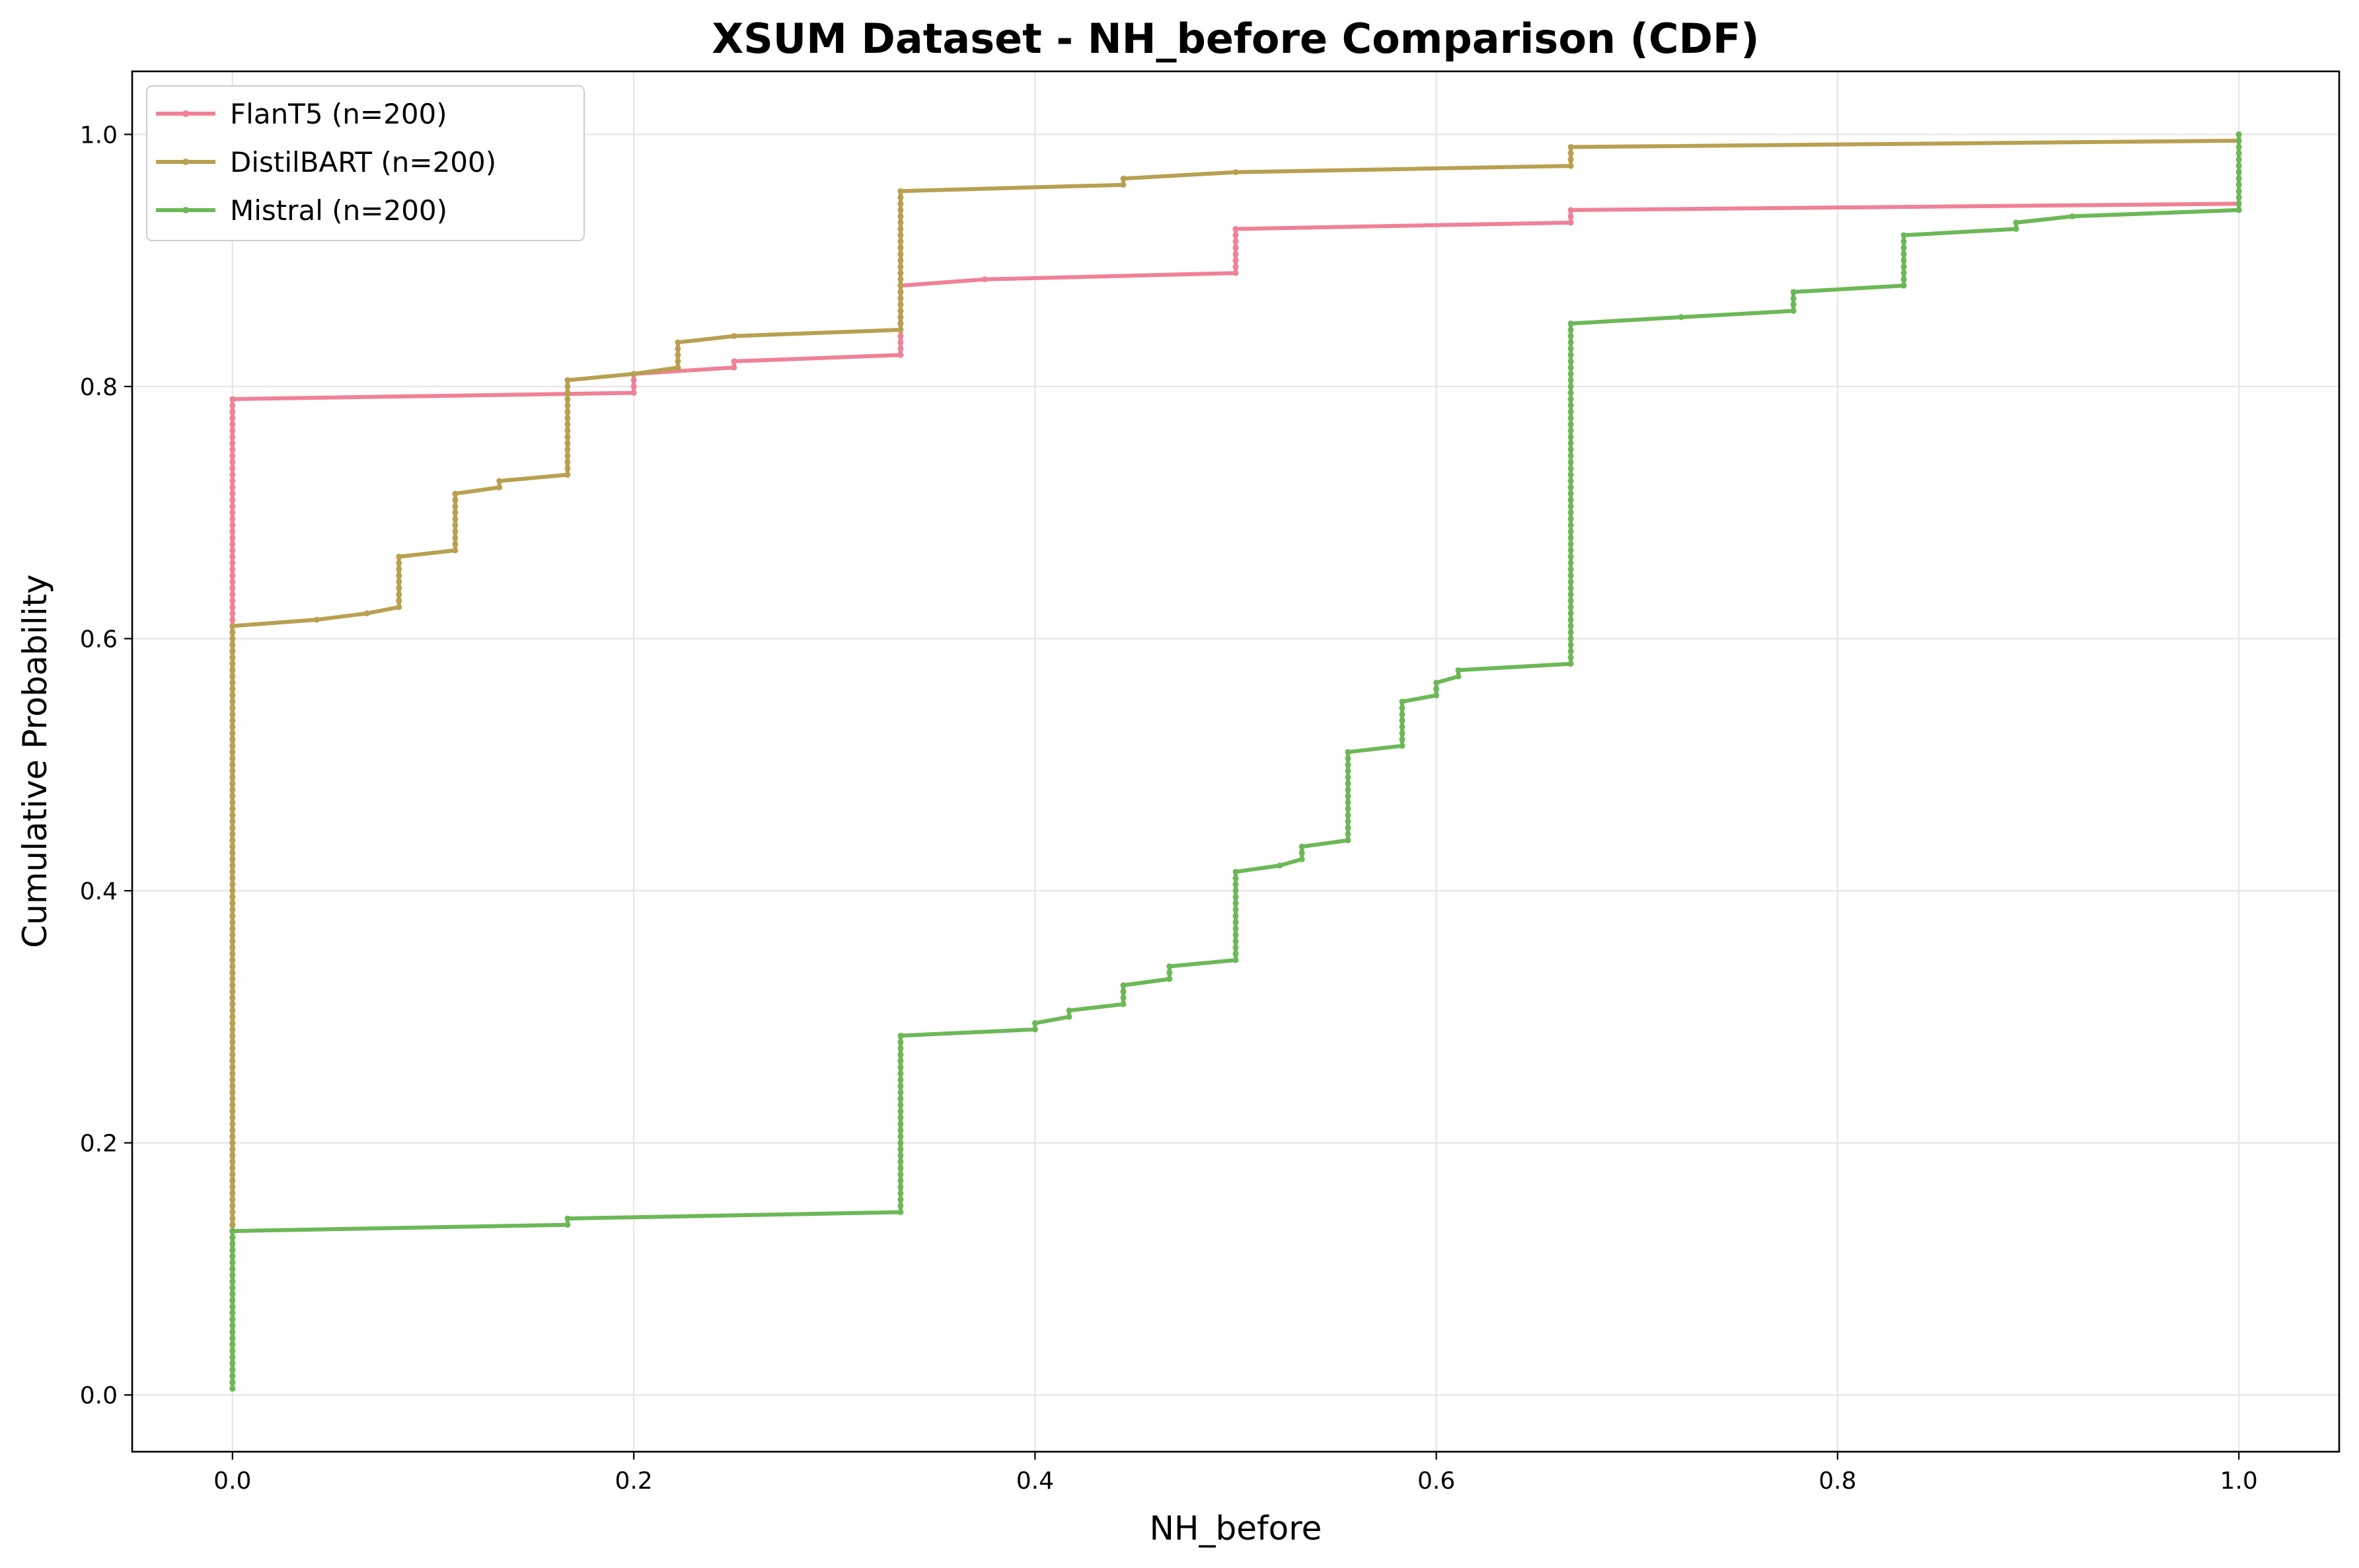 The image size is (2359, 1568). What do you see at coordinates (99, 891) in the screenshot?
I see `y-tick-label: 0.4` at bounding box center [99, 891].